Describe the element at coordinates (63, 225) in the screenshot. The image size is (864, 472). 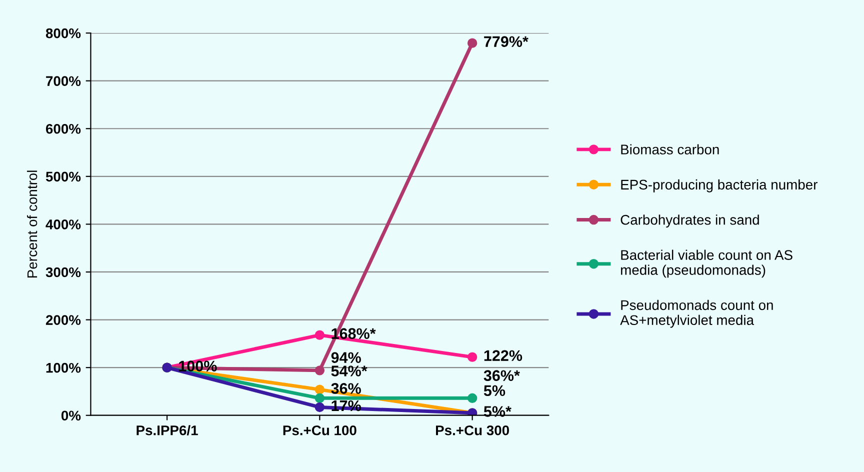
I see `y-tick-label: 400%` at that location.